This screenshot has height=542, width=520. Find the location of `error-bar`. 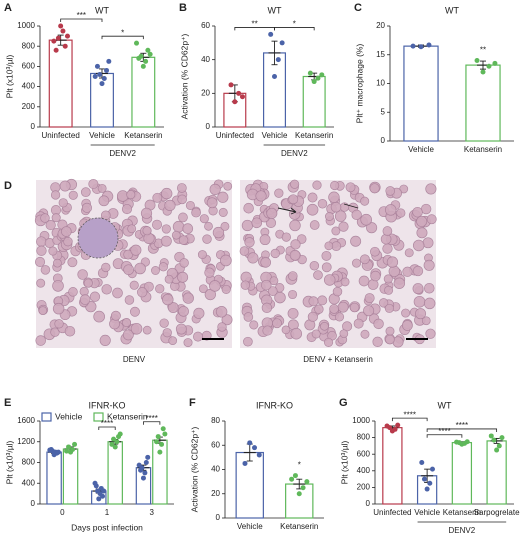

error-bar is located at coordinates (274, 53).